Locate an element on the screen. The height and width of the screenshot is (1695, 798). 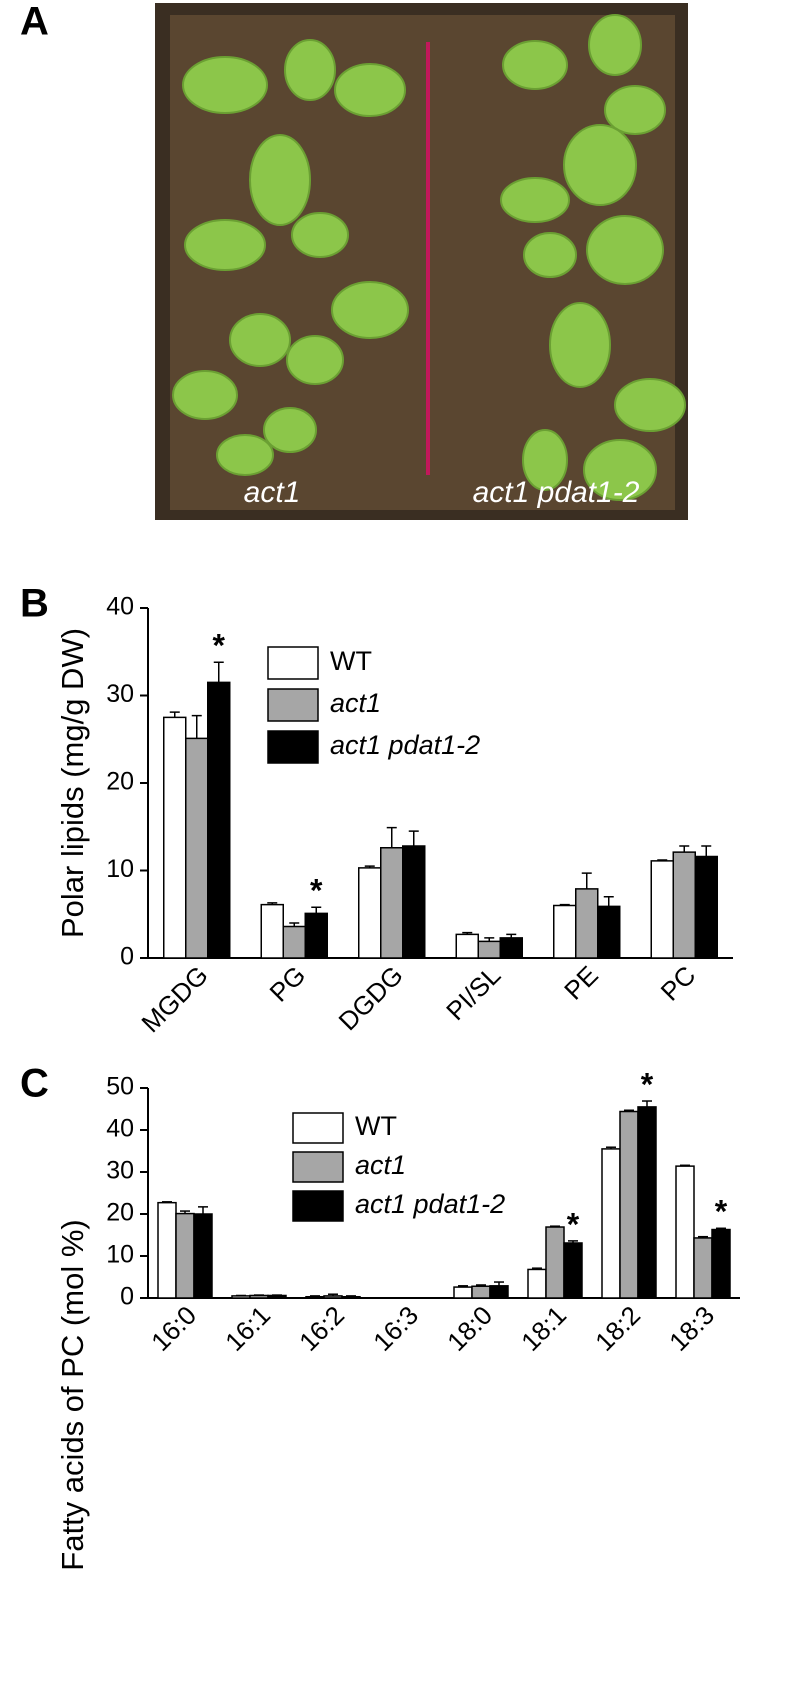
x-tick-label: 16:1 is located at coordinates (247, 1328).